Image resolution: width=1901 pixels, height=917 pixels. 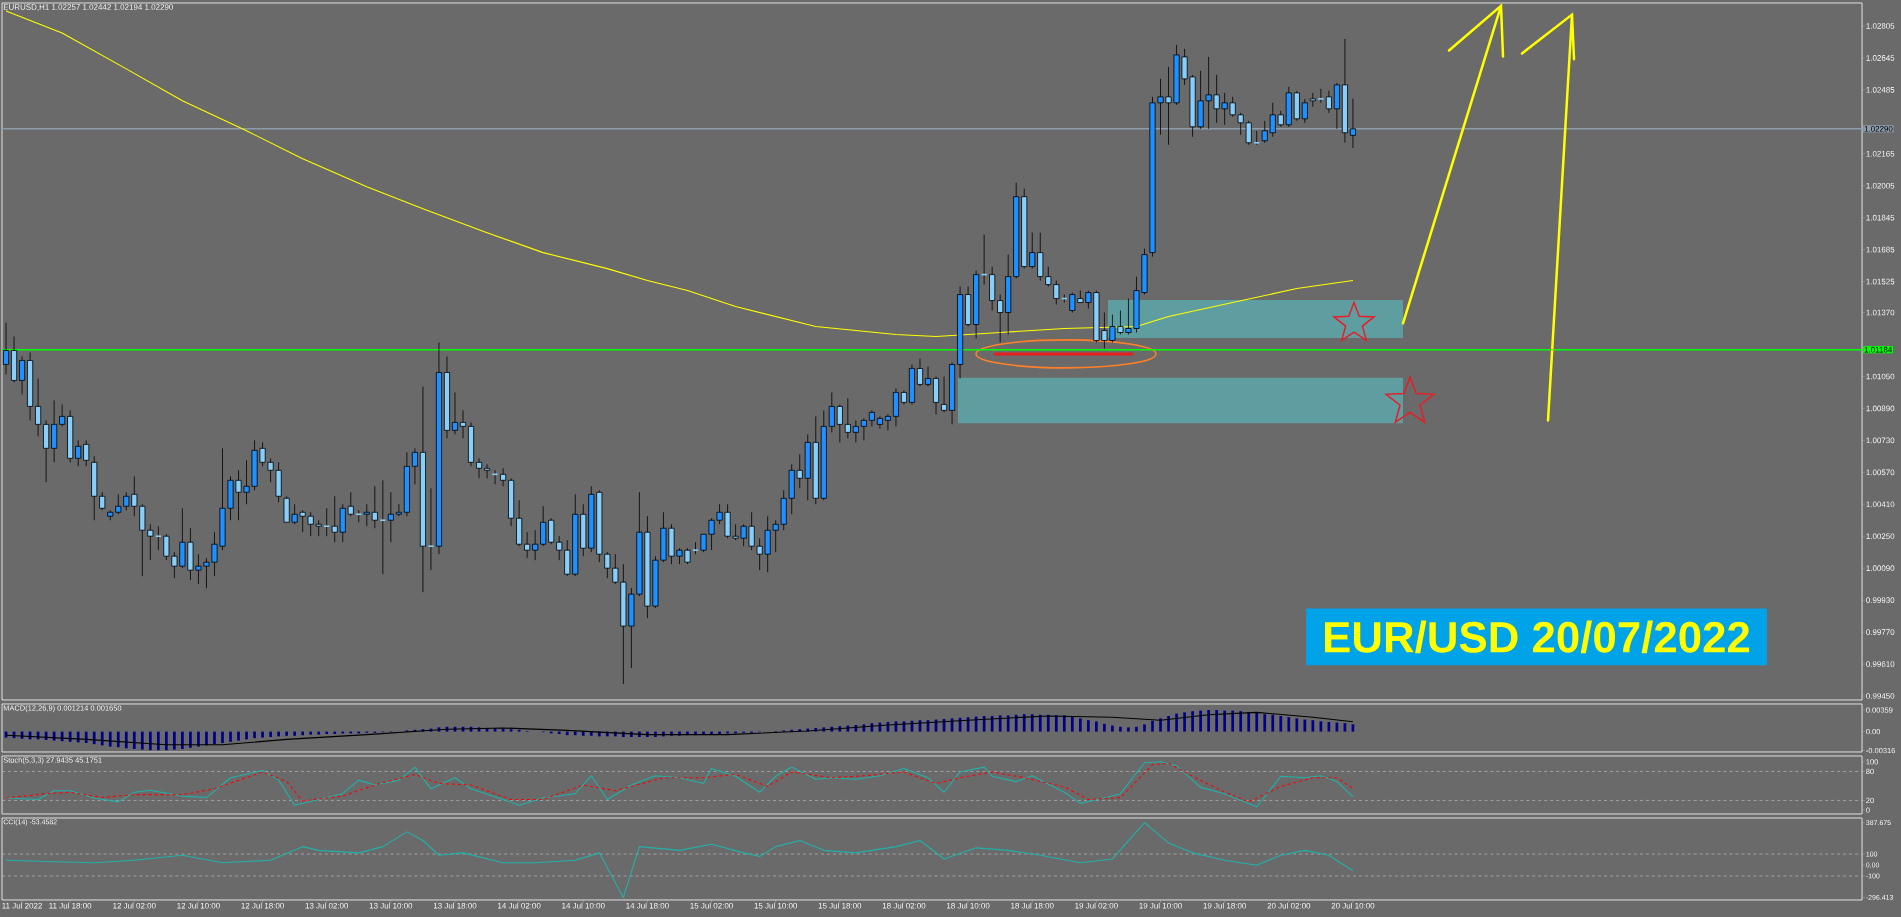 What do you see at coordinates (1537, 637) in the screenshot?
I see `annotation: EUR/USD 20/07/2022` at bounding box center [1537, 637].